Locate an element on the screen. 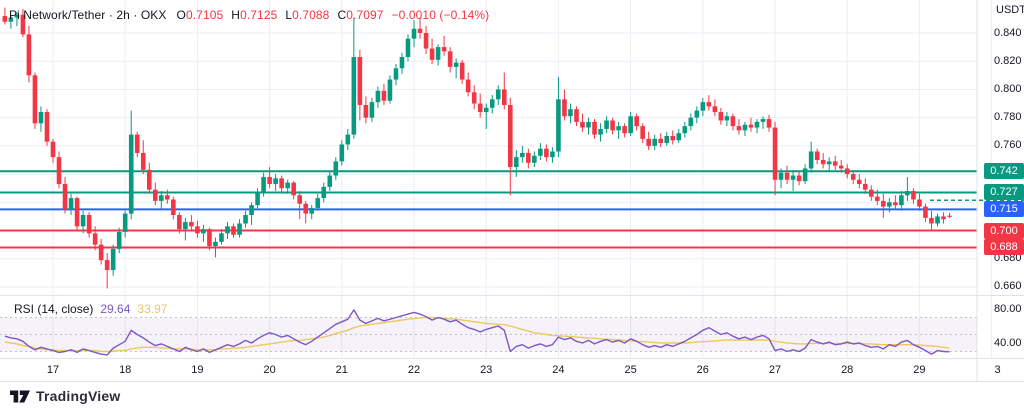 The image size is (1024, 412). rsi-ma-value: 33.97 is located at coordinates (152, 309).